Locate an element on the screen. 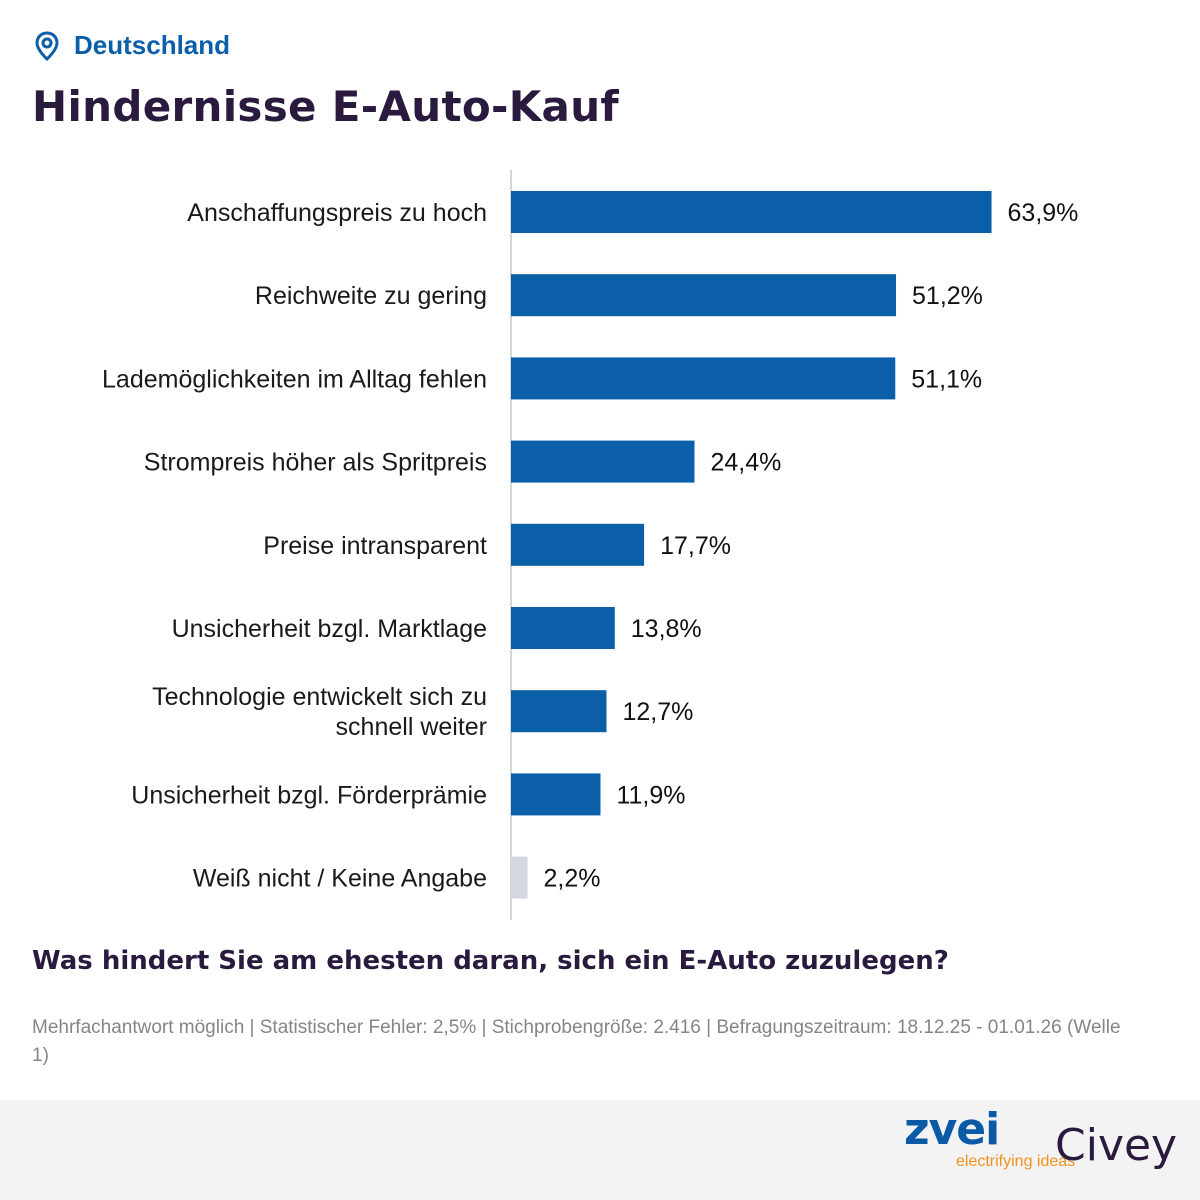  bar-value-label: 2,2% is located at coordinates (572, 879).